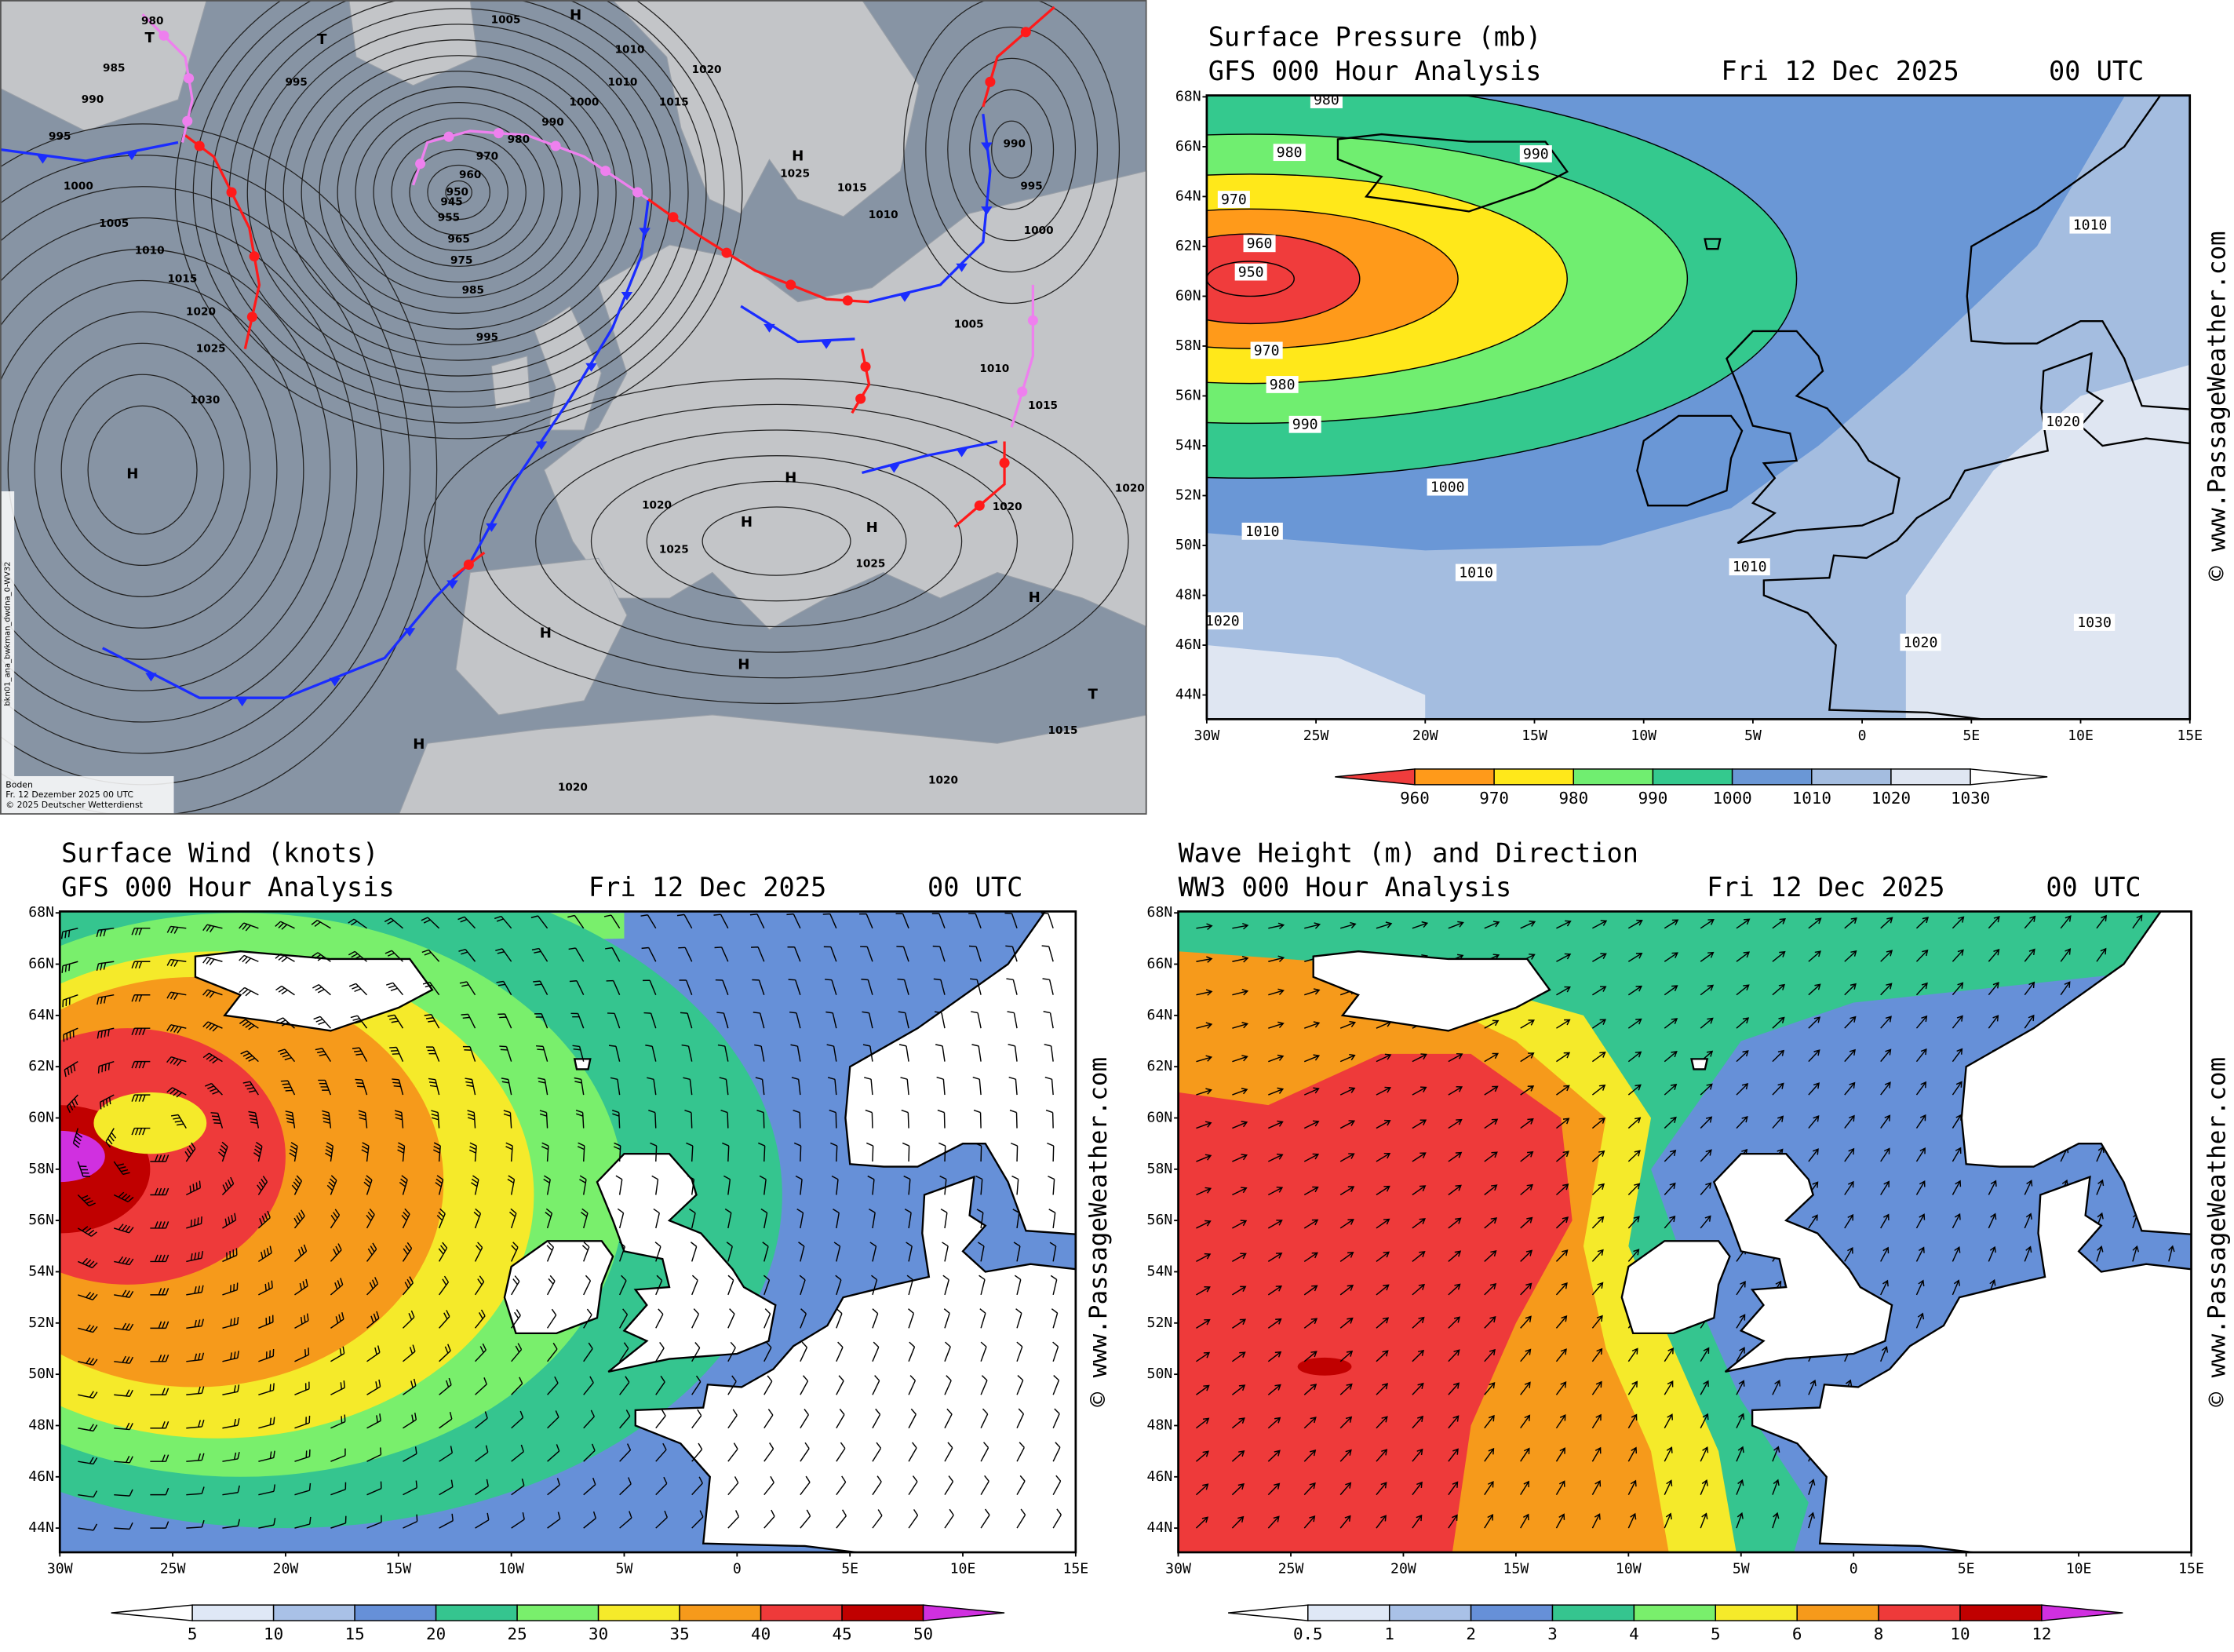 Image resolution: width=2234 pixels, height=1652 pixels. Describe the element at coordinates (883, 215) in the screenshot. I see `isobar-label: 1010` at that location.